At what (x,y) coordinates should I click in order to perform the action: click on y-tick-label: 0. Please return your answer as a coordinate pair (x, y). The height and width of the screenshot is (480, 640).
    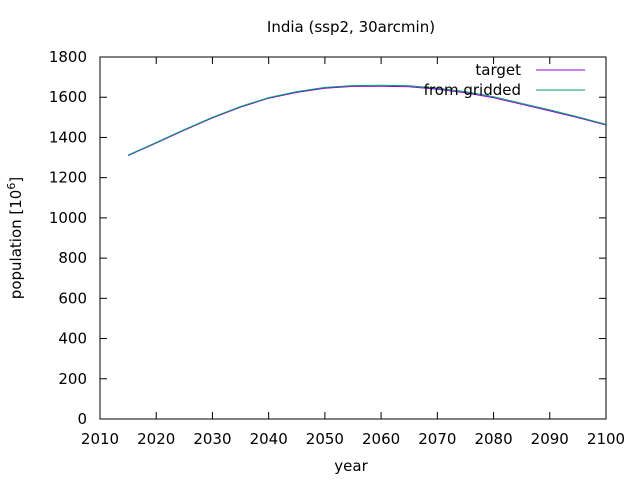
    Looking at the image, I should click on (82, 419).